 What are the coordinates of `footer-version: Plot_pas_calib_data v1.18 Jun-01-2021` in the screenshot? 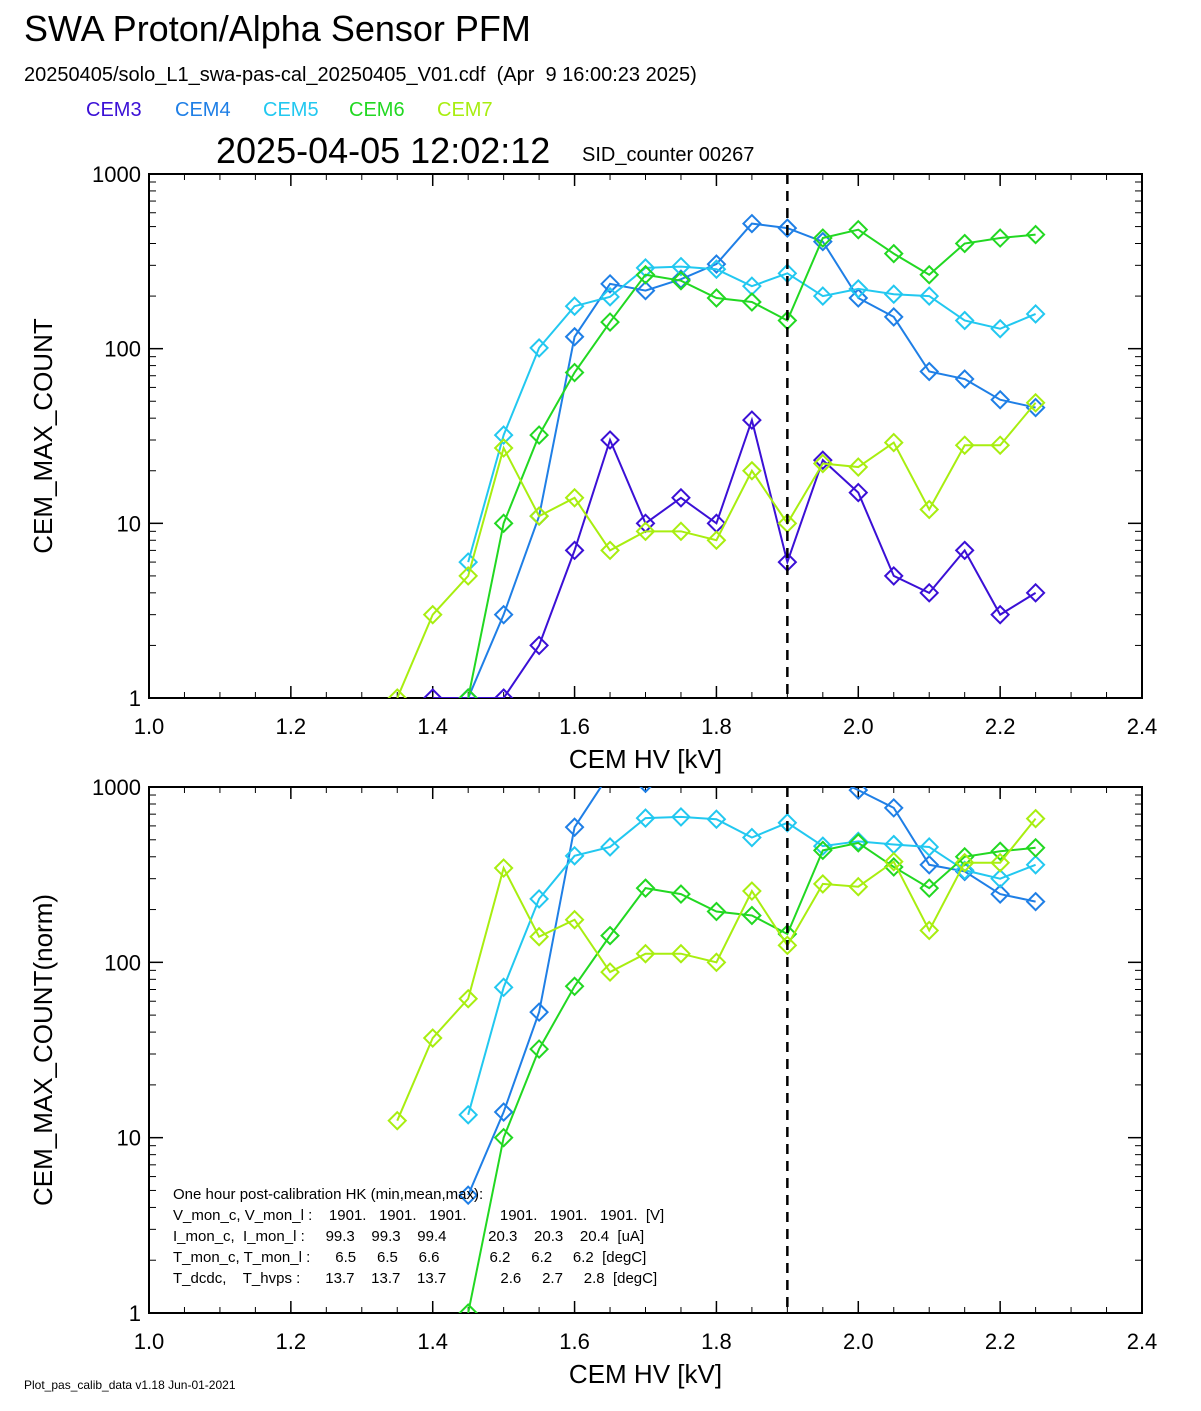 It's located at (130, 1385).